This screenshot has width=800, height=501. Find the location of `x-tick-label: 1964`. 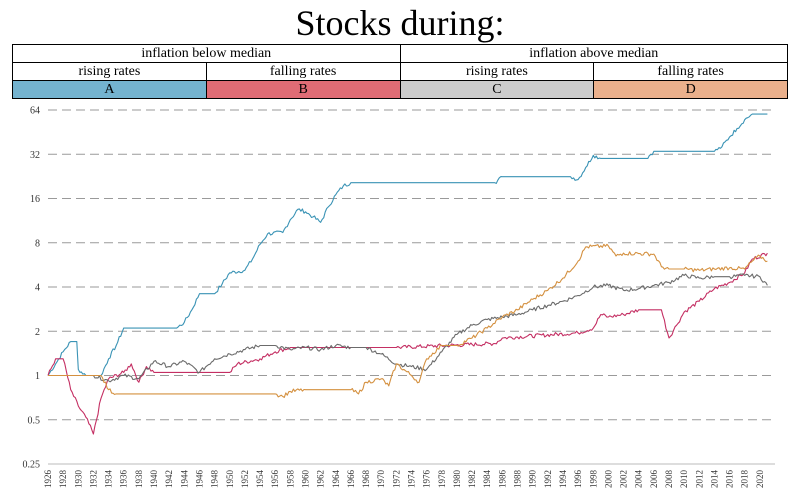

x-tick-label: 1964 is located at coordinates (336, 479).